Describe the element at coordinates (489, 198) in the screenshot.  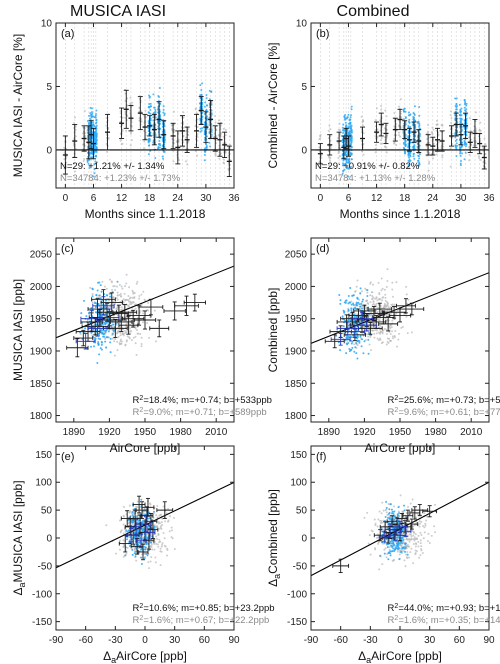
I see `x-tick-label: 36` at that location.